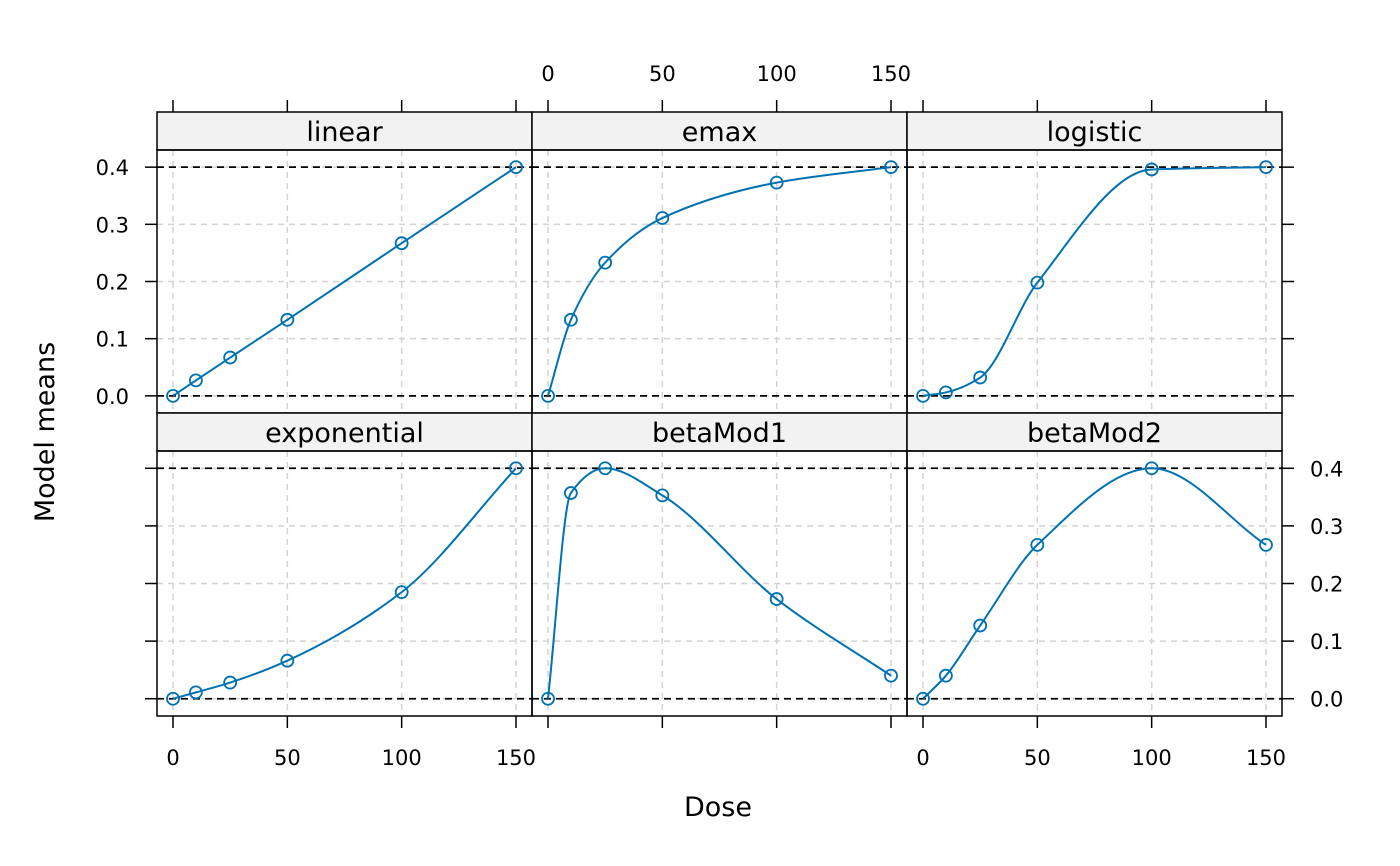  Describe the element at coordinates (1095, 132) in the screenshot. I see `strip-label: logistic` at that location.